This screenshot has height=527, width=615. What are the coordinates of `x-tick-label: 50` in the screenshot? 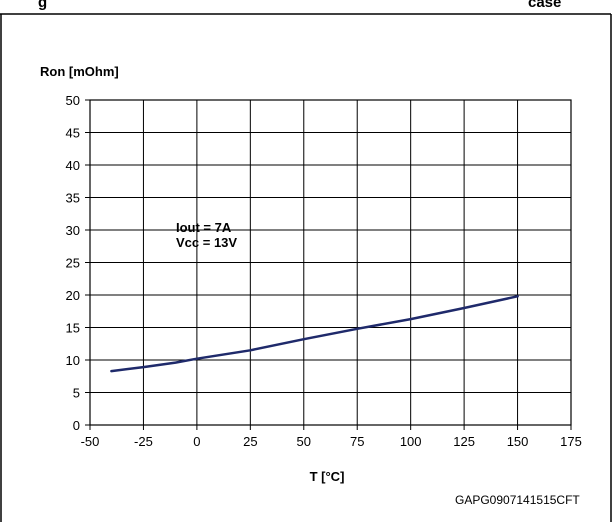 It's located at (304, 441).